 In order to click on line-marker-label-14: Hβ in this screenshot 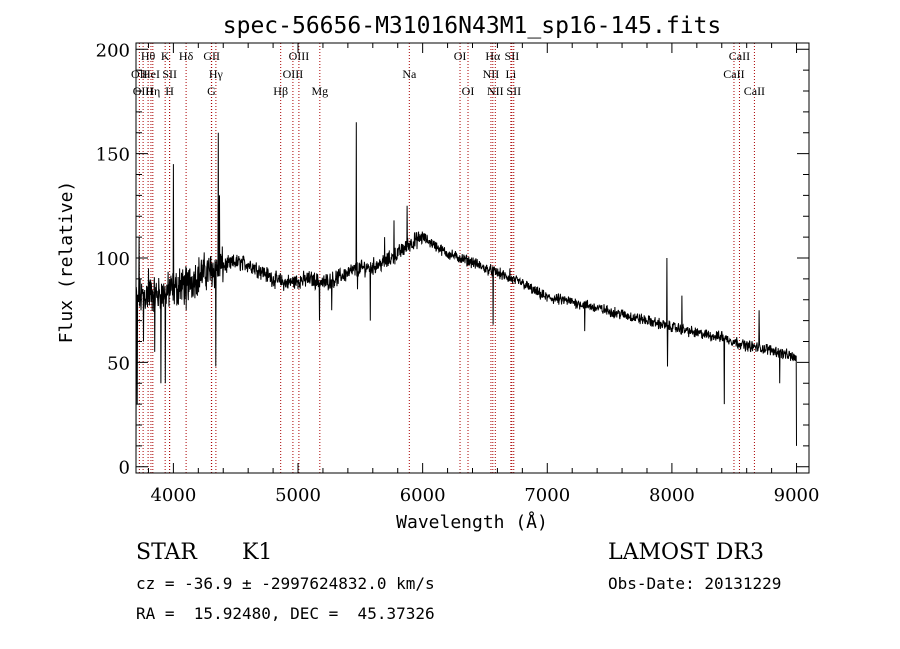, I will do `click(280, 91)`.